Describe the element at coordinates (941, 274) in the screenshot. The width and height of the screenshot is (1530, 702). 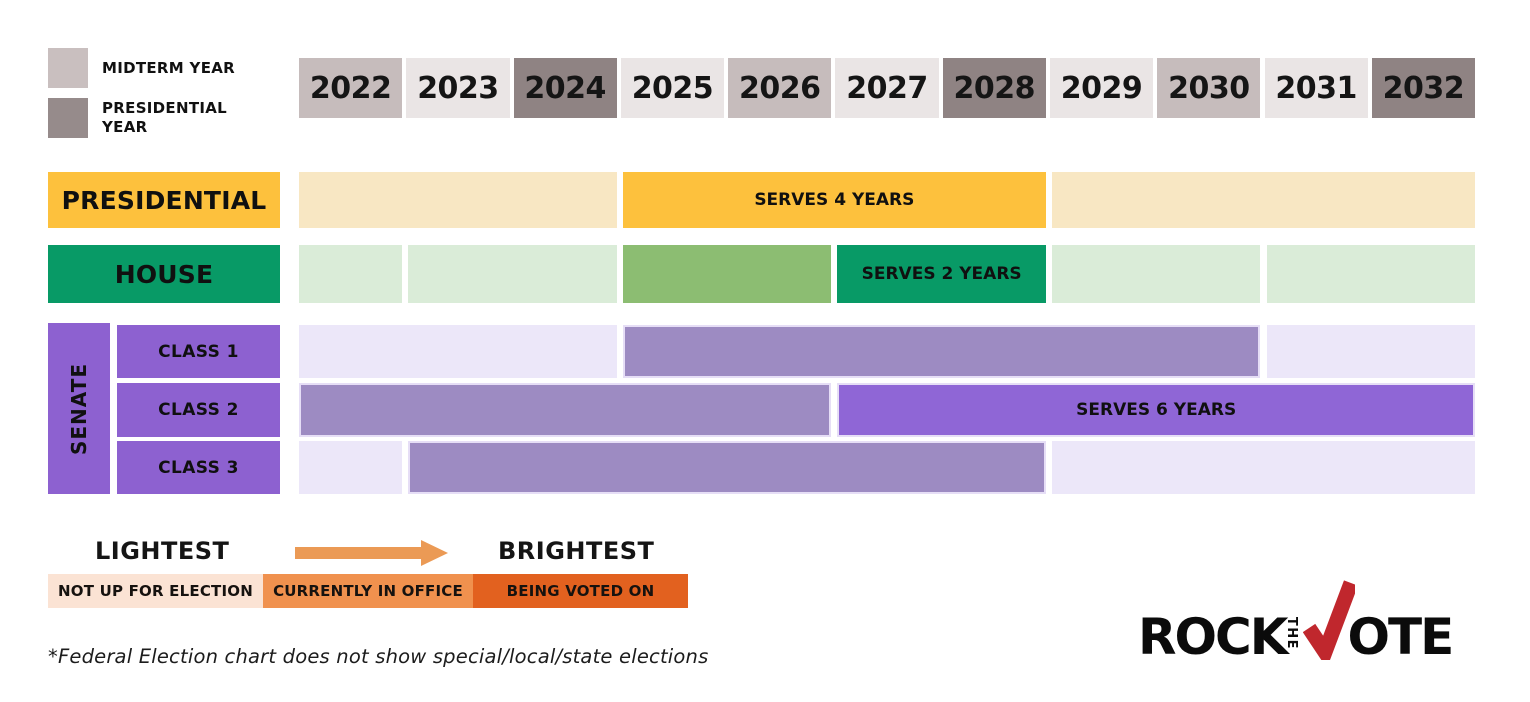
I see `house-segment-2027-2028-being-voted-on: SERVES 2 YEARS` at that location.